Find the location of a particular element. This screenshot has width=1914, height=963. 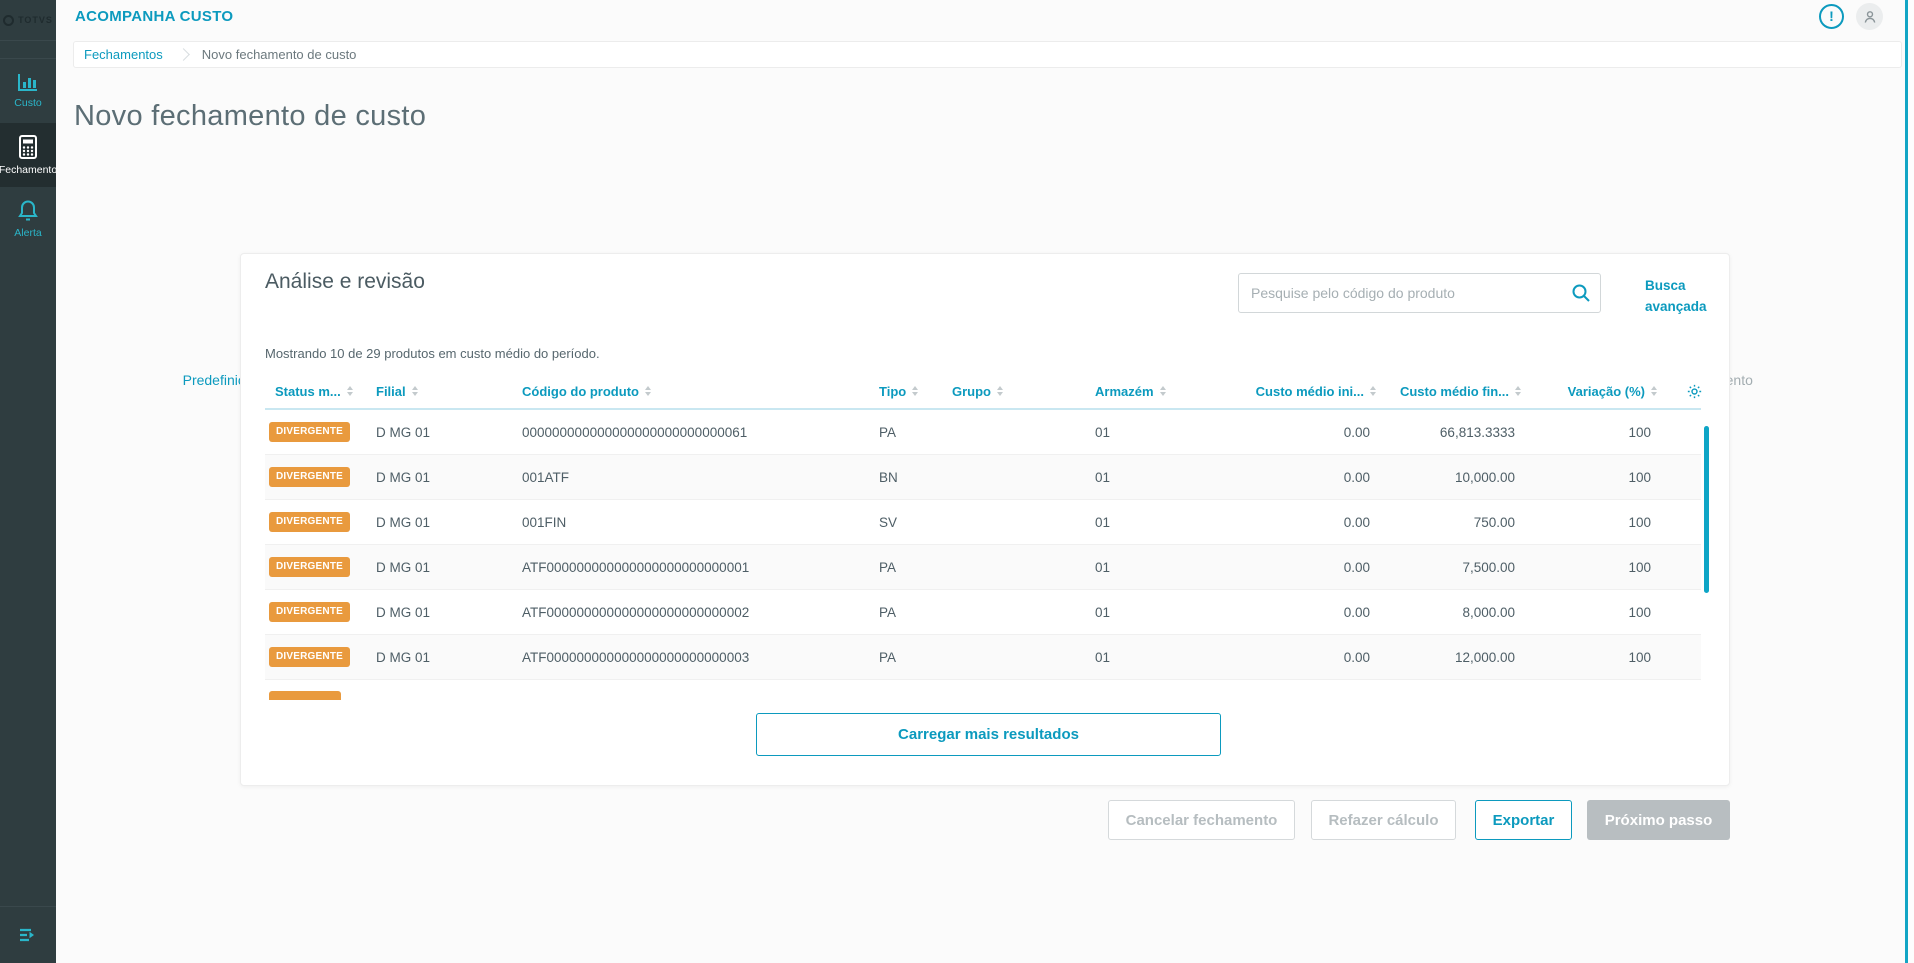

sidebar-item-custo: Custo is located at coordinates (28, 91).